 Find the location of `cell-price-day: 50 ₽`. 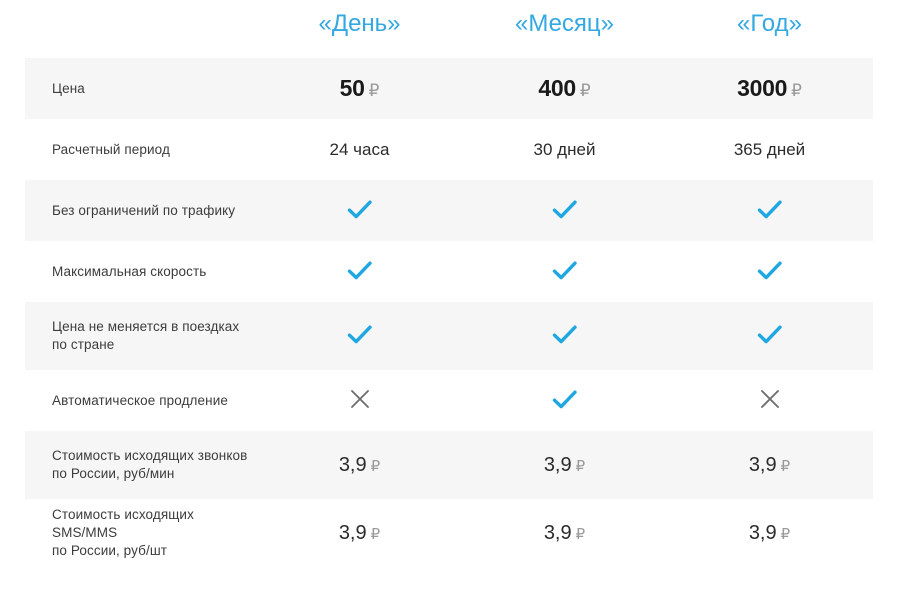

cell-price-day: 50 ₽ is located at coordinates (359, 88).